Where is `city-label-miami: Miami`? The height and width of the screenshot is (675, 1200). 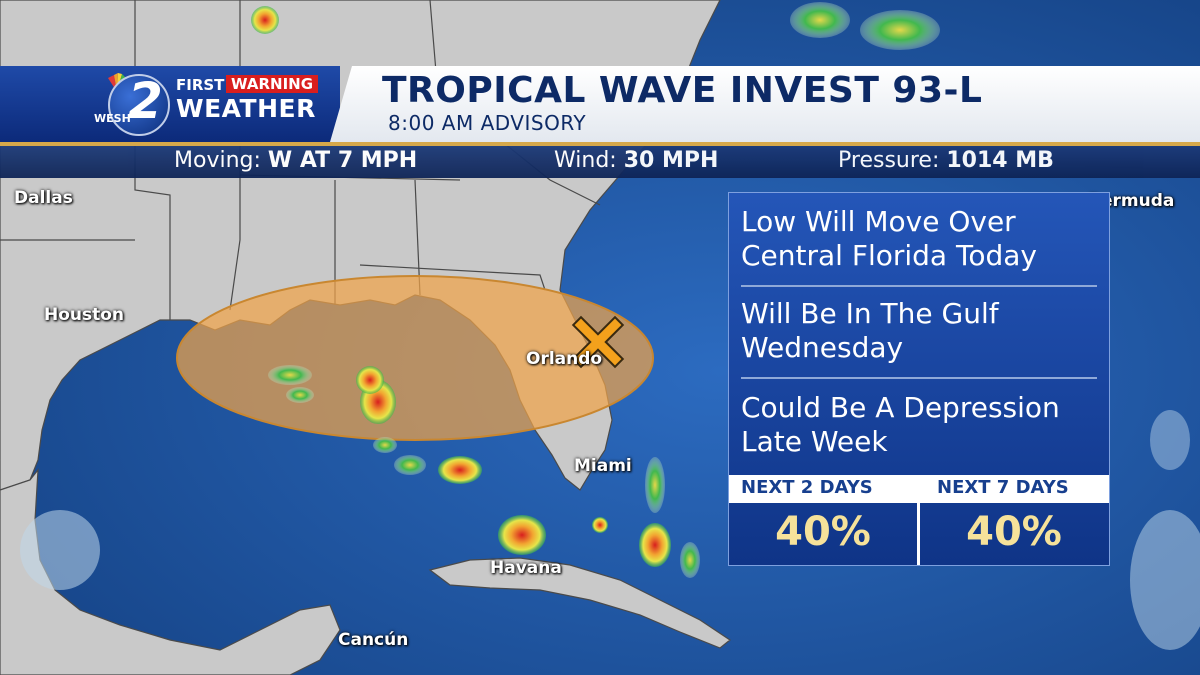 city-label-miami: Miami is located at coordinates (603, 466).